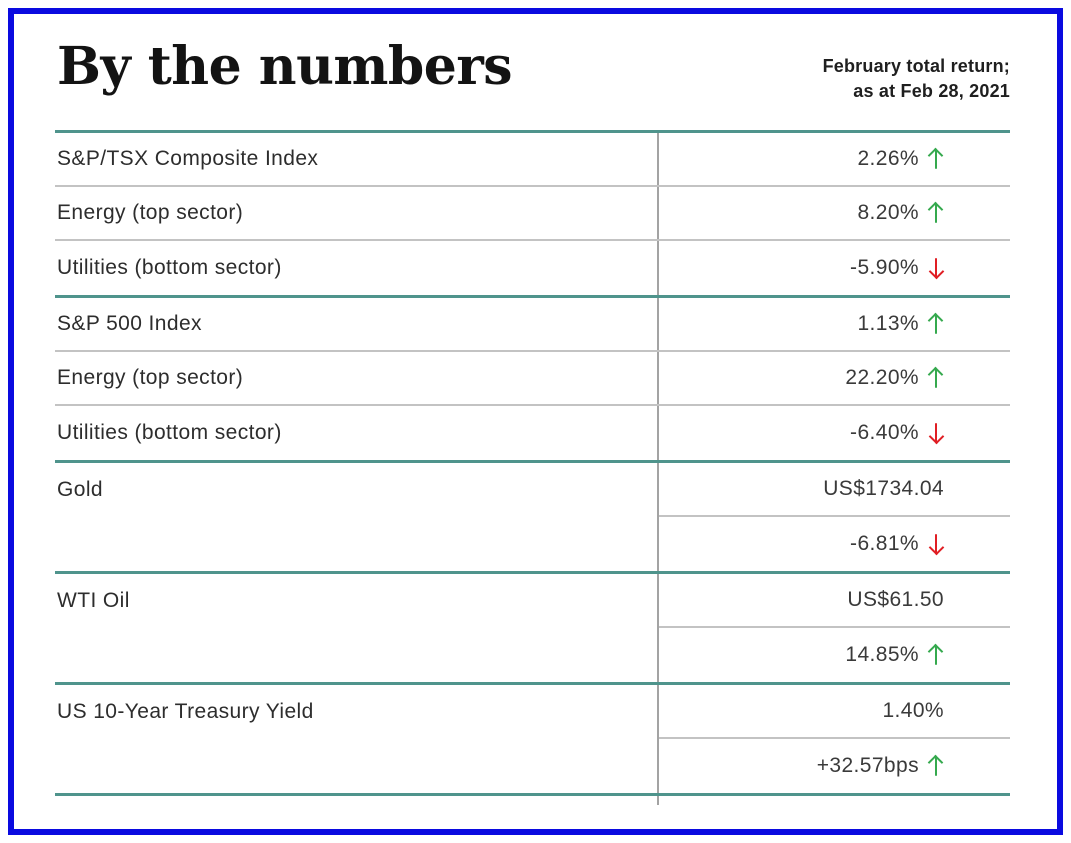 This screenshot has width=1071, height=843. What do you see at coordinates (532, 626) in the screenshot?
I see `section-wti-oil: WTI Oil US$61.50 14.85%` at bounding box center [532, 626].